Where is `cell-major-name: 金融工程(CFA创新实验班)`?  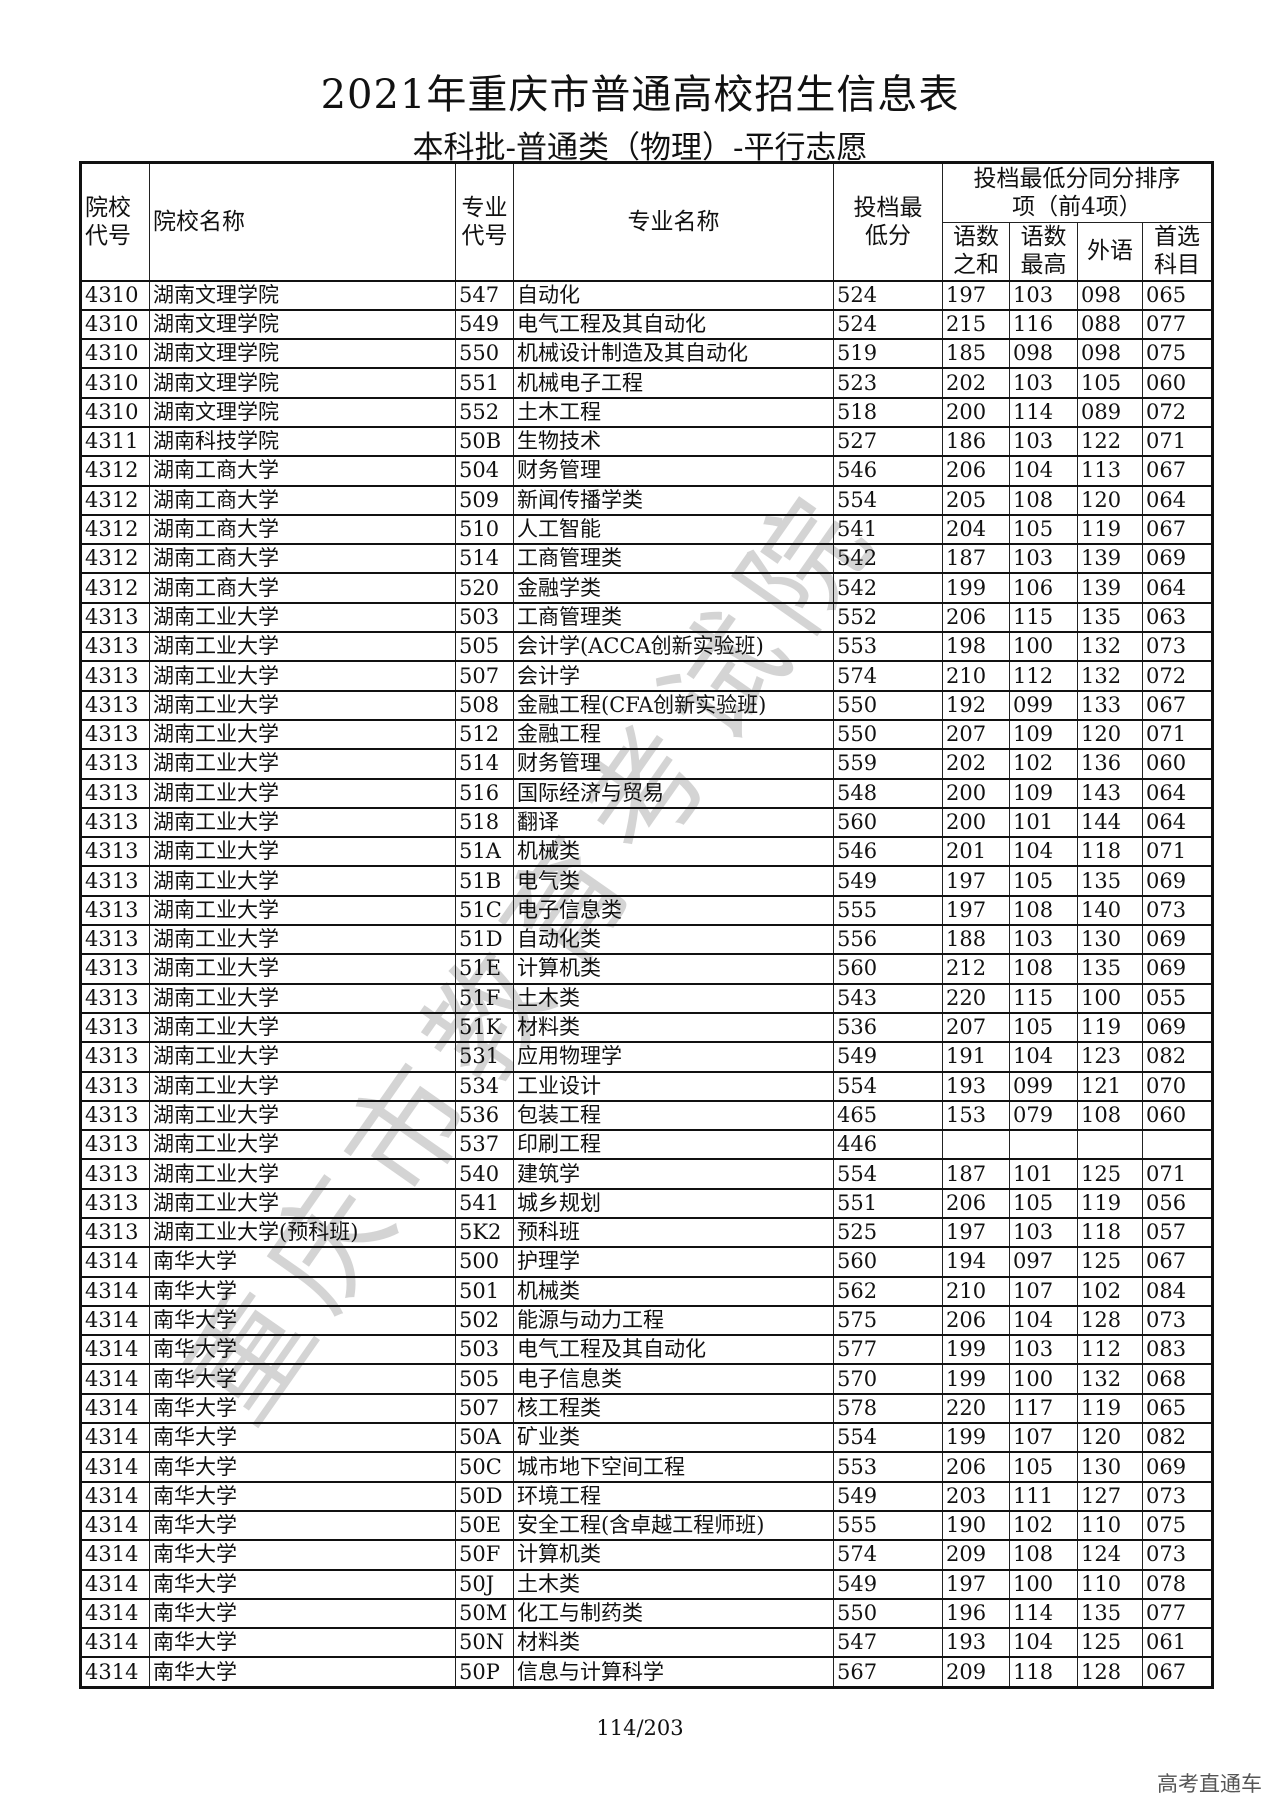
cell-major-name: 金融工程(CFA创新实验班) is located at coordinates (673, 705).